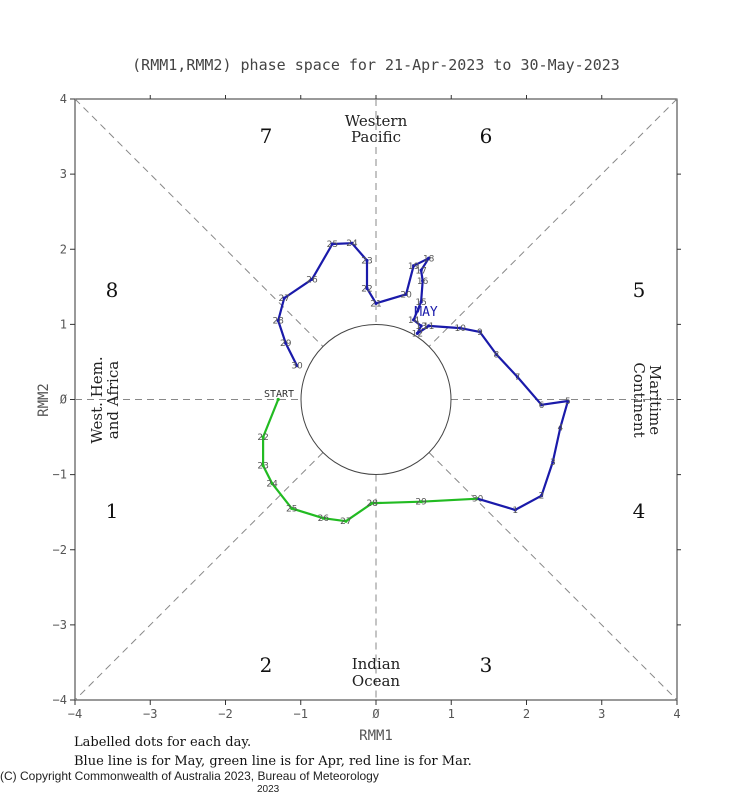 The image size is (753, 800). I want to click on x-tick-label: 2, so click(526, 714).